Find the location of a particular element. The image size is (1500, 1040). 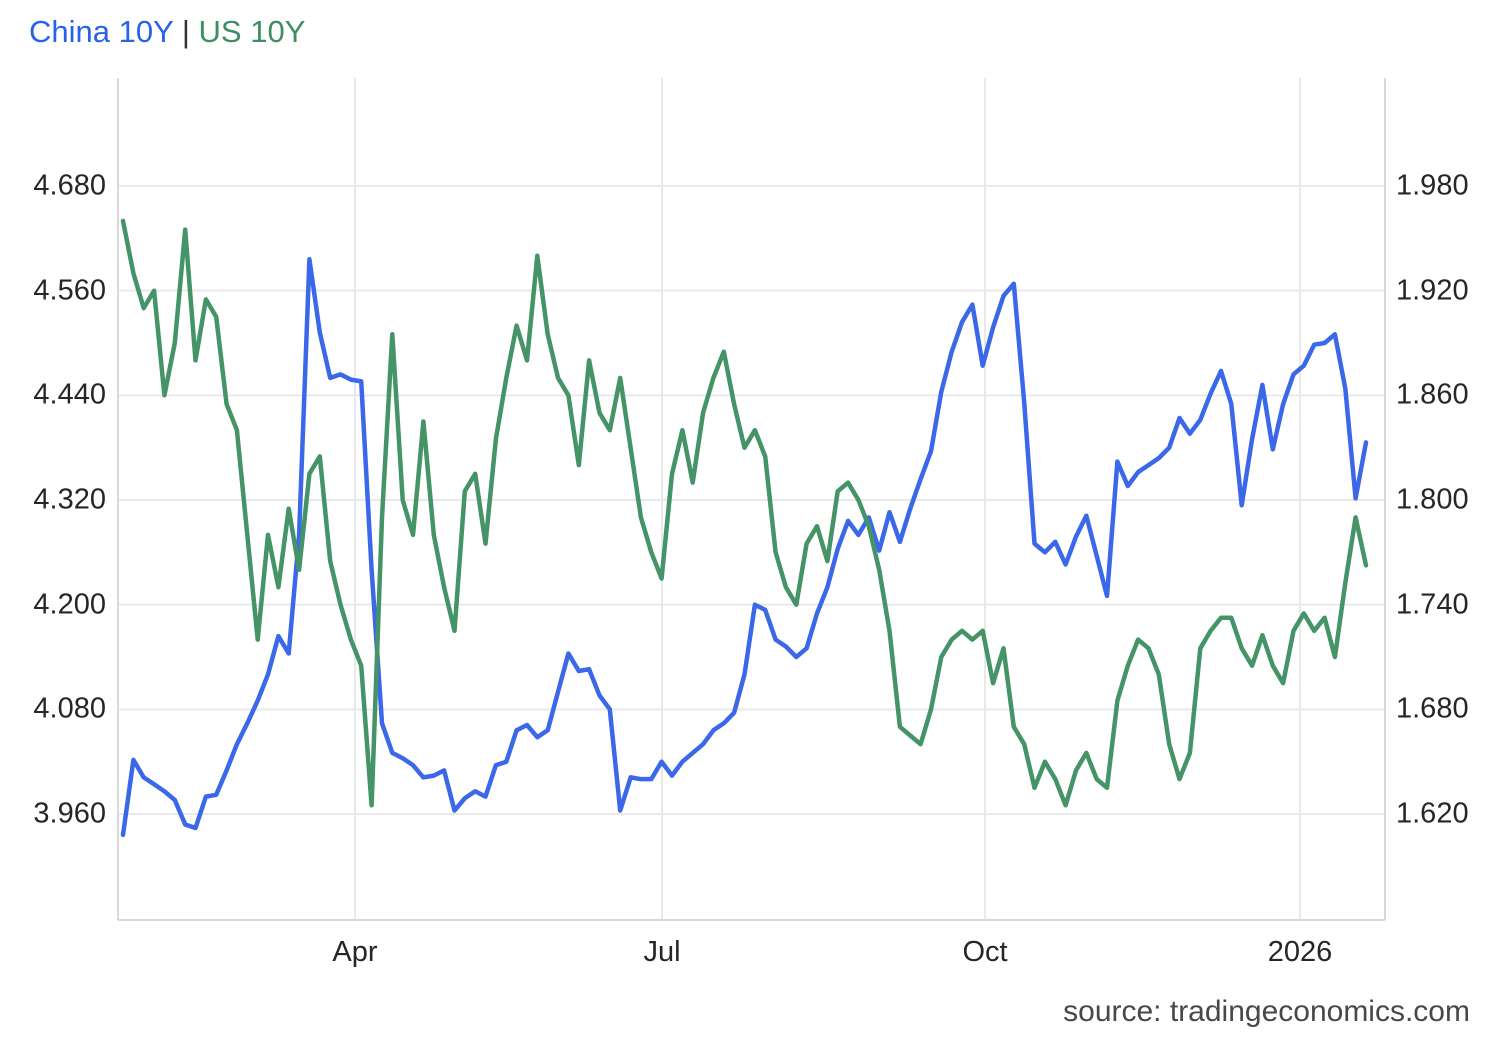

y-tick-right: 1.920 is located at coordinates (1432, 290).